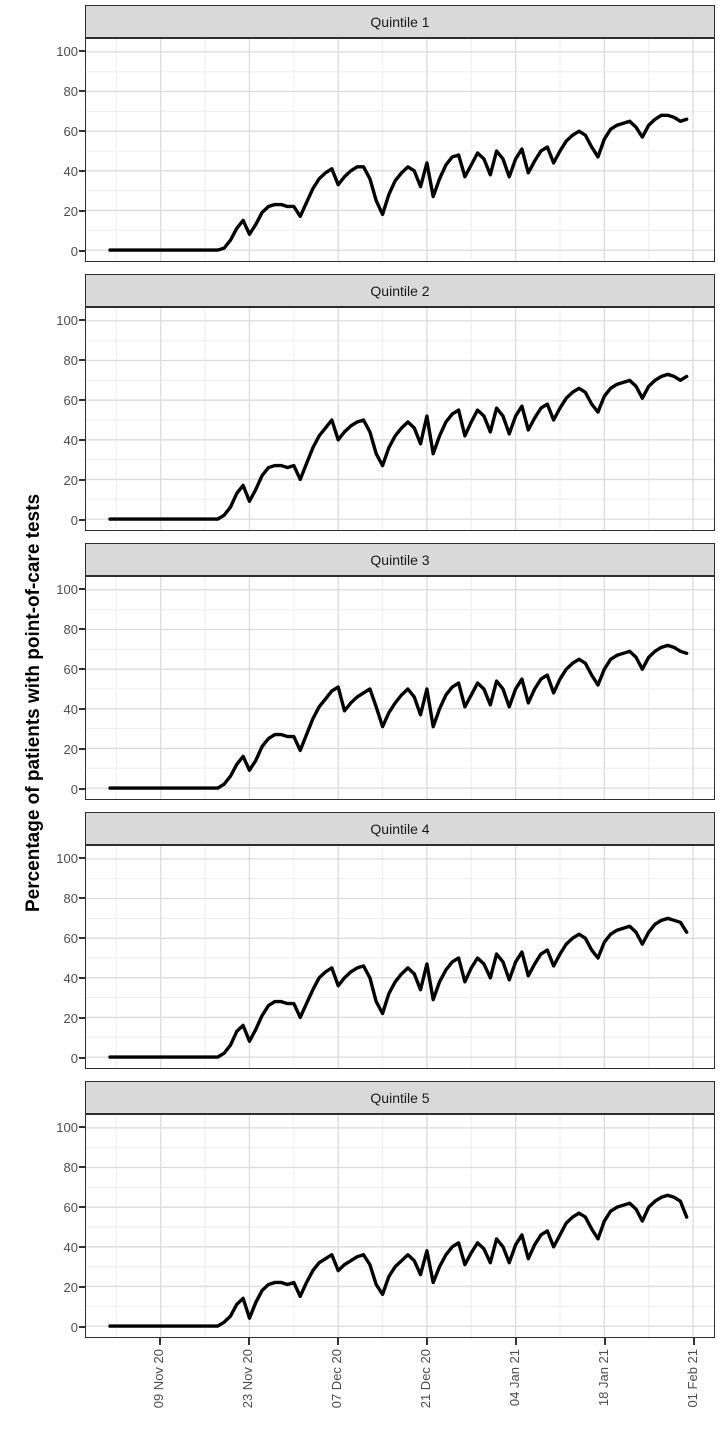 The image size is (718, 1434). What do you see at coordinates (158, 1379) in the screenshot?
I see `x-tick-label: 09 Nov 20` at bounding box center [158, 1379].